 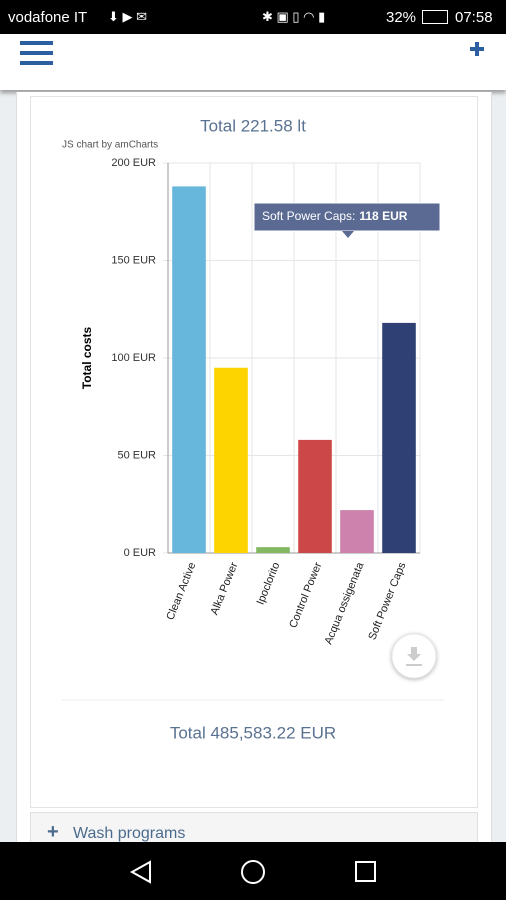 What do you see at coordinates (133, 260) in the screenshot?
I see `y-tick-label: 150 EUR` at bounding box center [133, 260].